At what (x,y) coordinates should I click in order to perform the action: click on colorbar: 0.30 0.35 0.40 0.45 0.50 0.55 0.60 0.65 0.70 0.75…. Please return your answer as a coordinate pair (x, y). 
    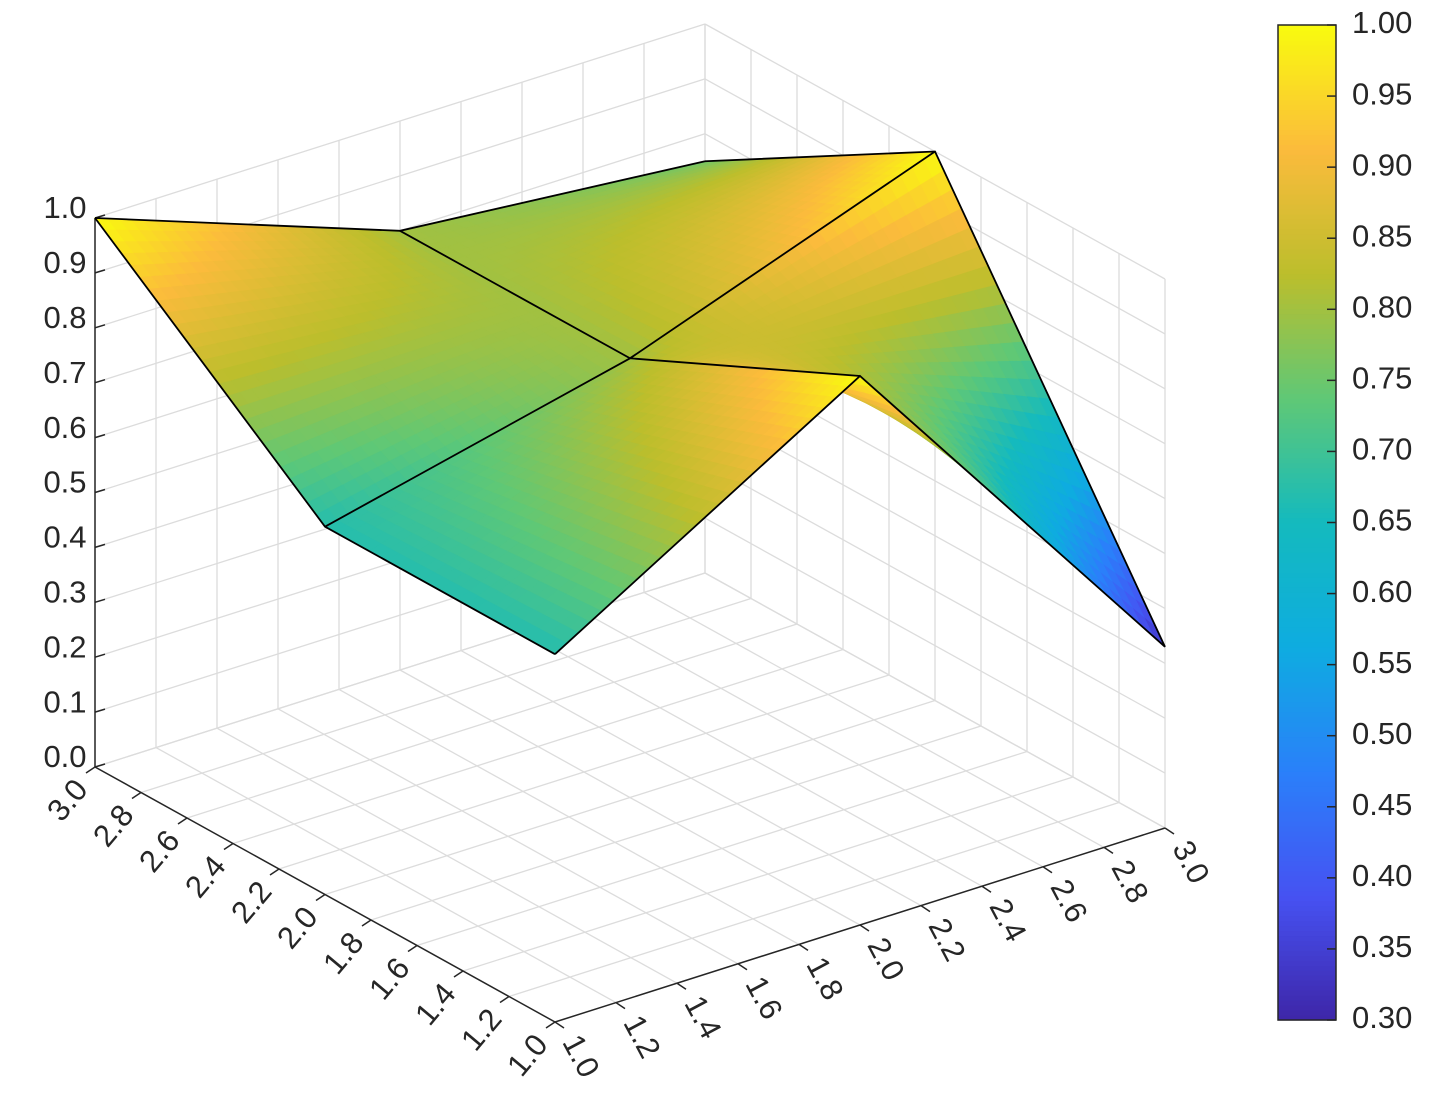
    Looking at the image, I should click on (1344, 520).